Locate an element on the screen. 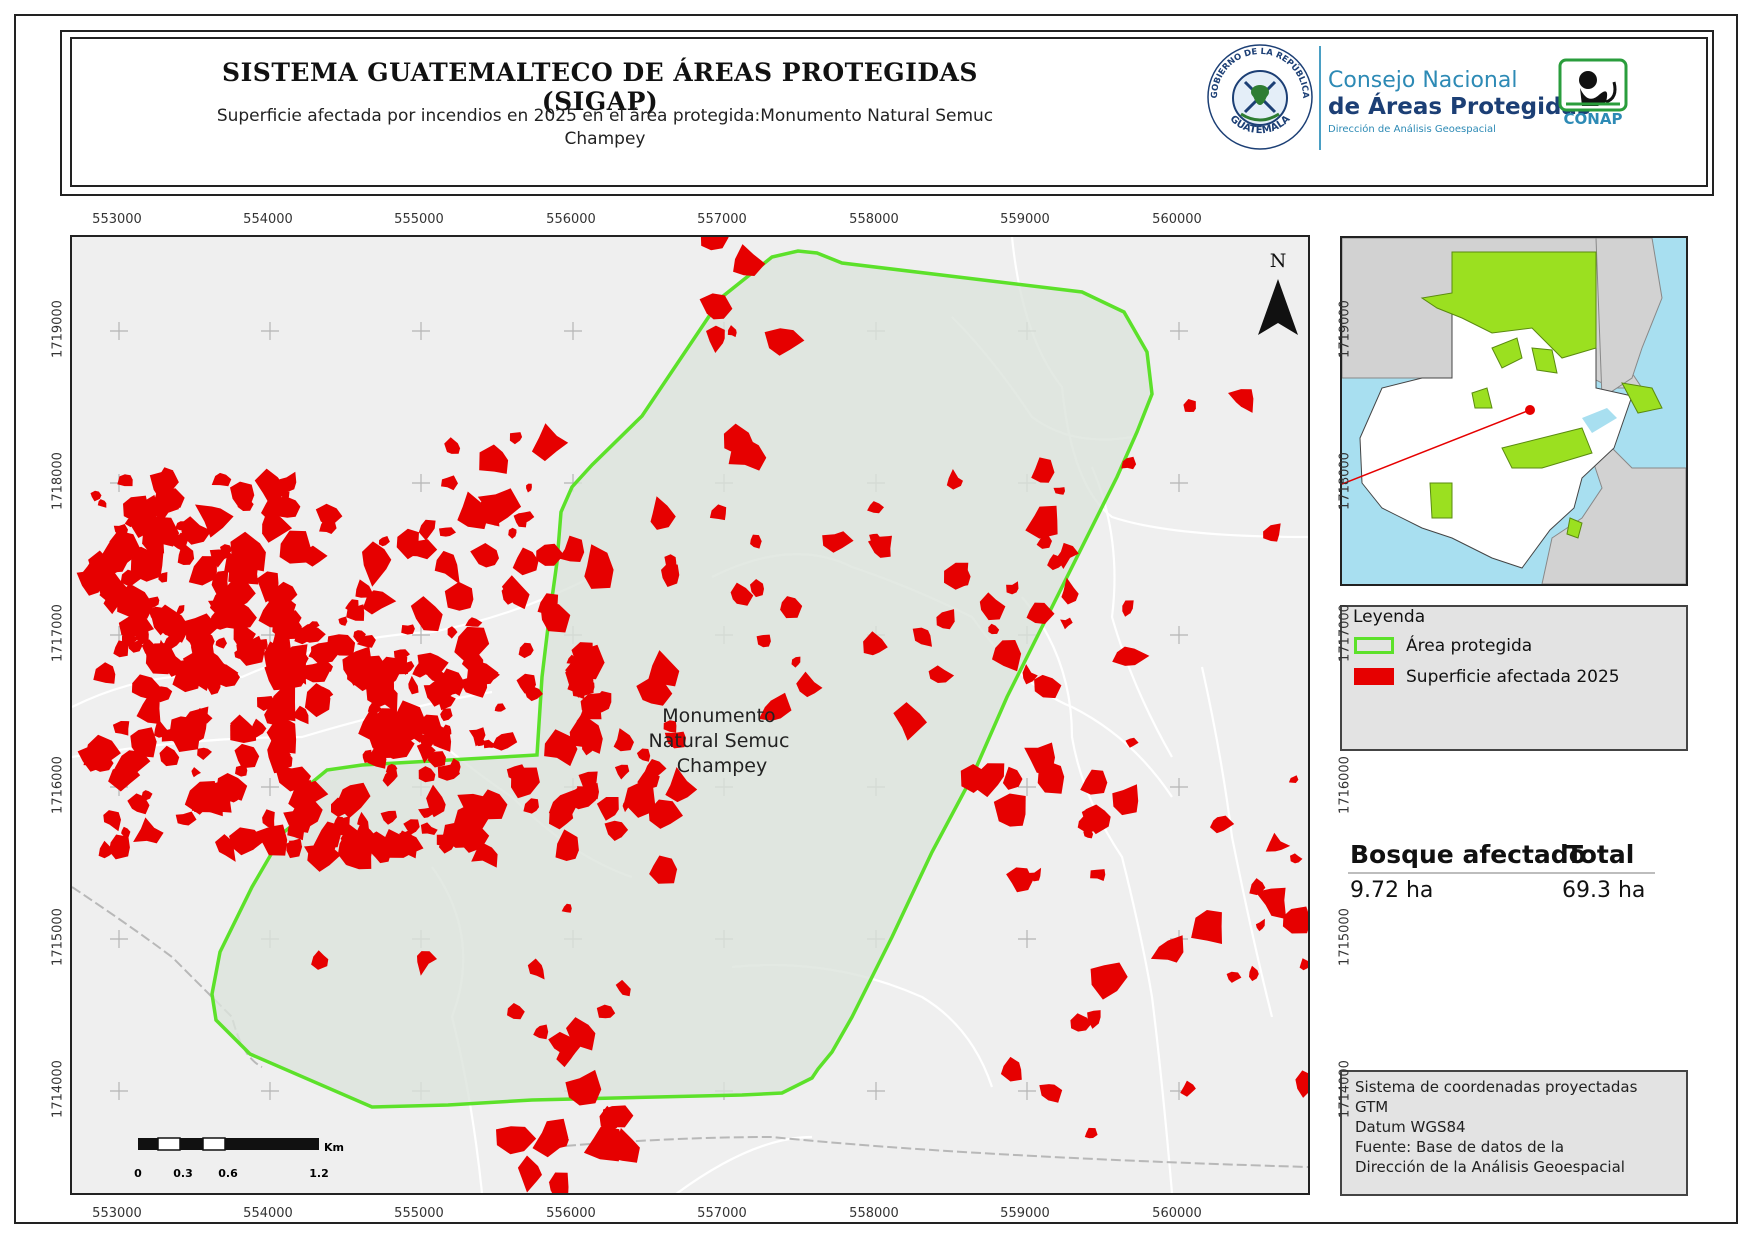 This screenshot has height=1240, width=1754. x-tick-label-top: 558000 is located at coordinates (874, 219).